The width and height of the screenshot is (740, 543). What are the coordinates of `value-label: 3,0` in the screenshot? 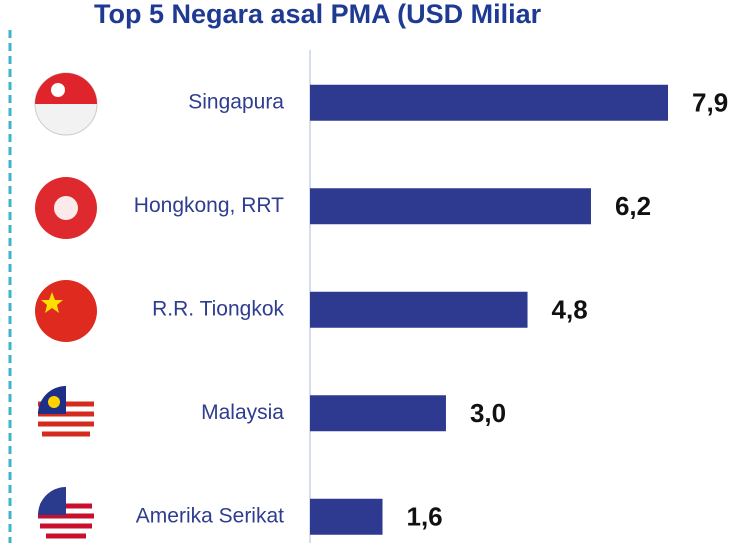 It's located at (488, 413).